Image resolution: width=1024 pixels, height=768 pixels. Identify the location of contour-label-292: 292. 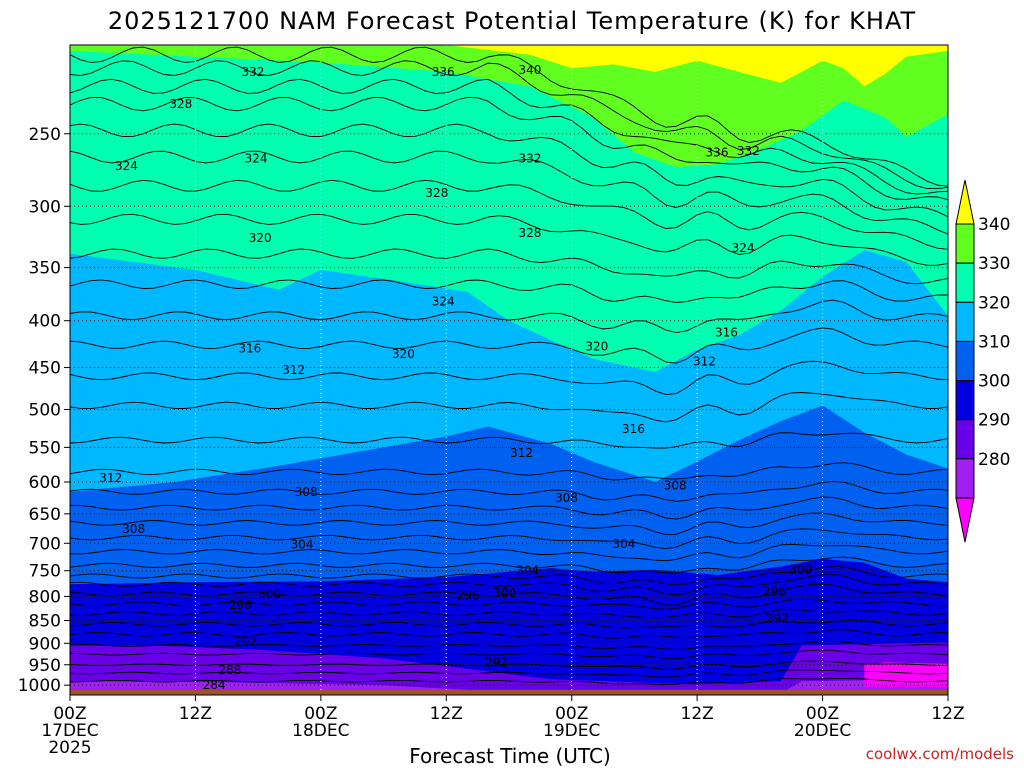
(777, 619).